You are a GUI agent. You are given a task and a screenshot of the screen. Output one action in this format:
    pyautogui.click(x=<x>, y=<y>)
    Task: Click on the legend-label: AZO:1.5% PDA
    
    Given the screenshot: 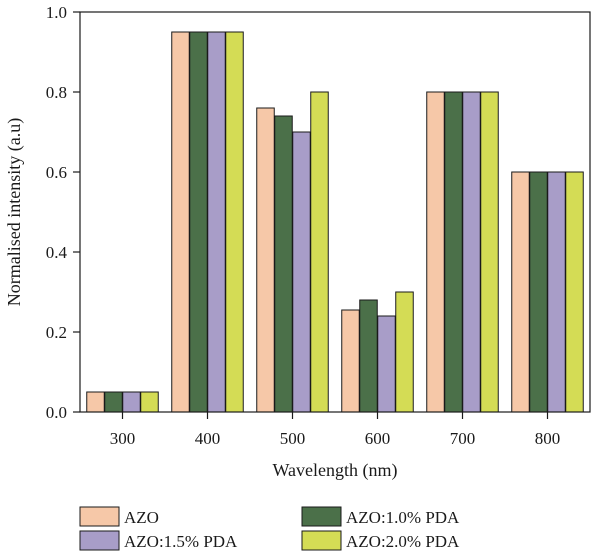 What is the action you would take?
    pyautogui.click(x=181, y=541)
    